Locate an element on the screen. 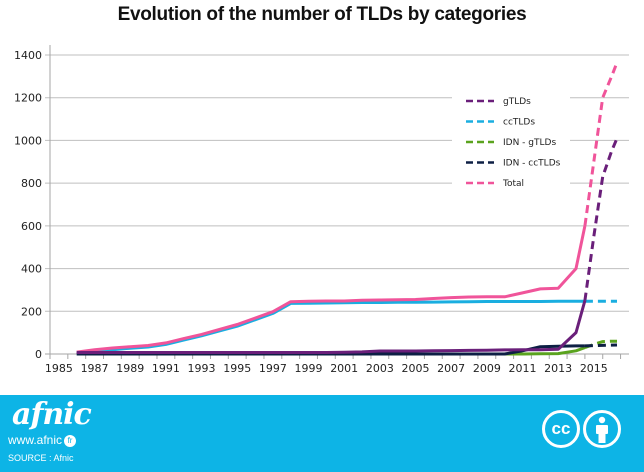  legend-label: IDN - gTLDs is located at coordinates (529, 143).